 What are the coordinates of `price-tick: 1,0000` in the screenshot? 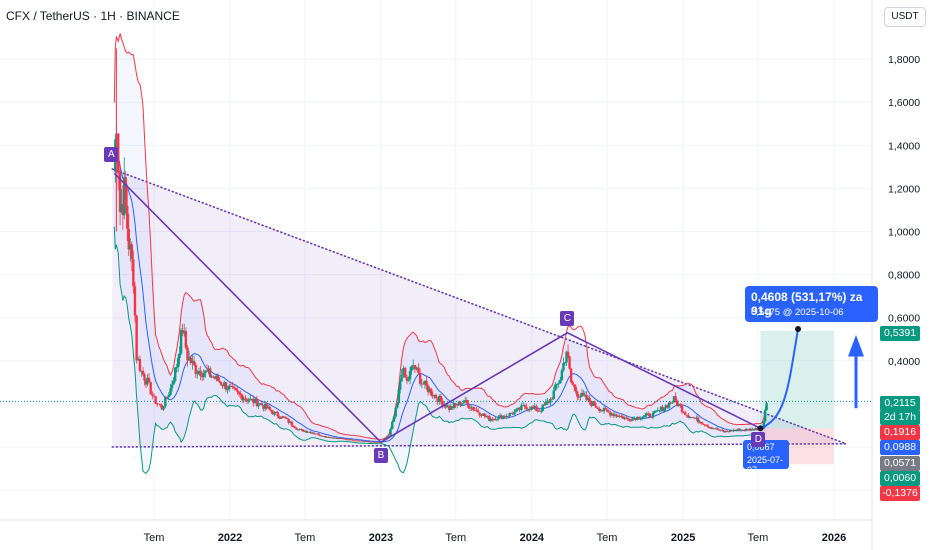 It's located at (904, 233).